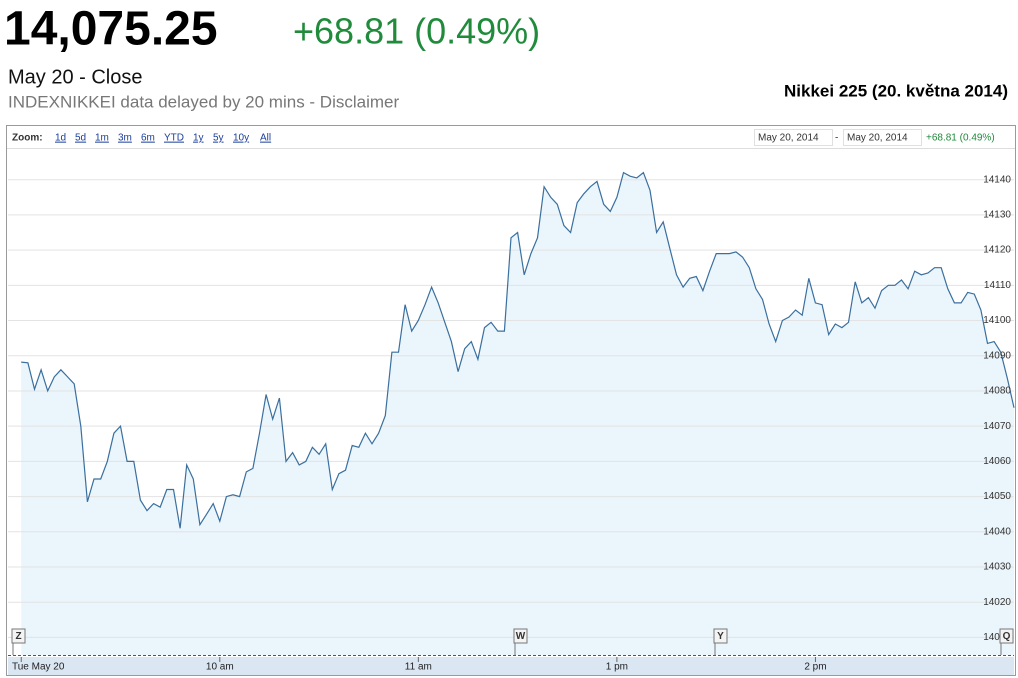 This screenshot has width=1018, height=678. Describe the element at coordinates (416, 31) in the screenshot. I see `price-change: +68.81 (0.49%)` at that location.